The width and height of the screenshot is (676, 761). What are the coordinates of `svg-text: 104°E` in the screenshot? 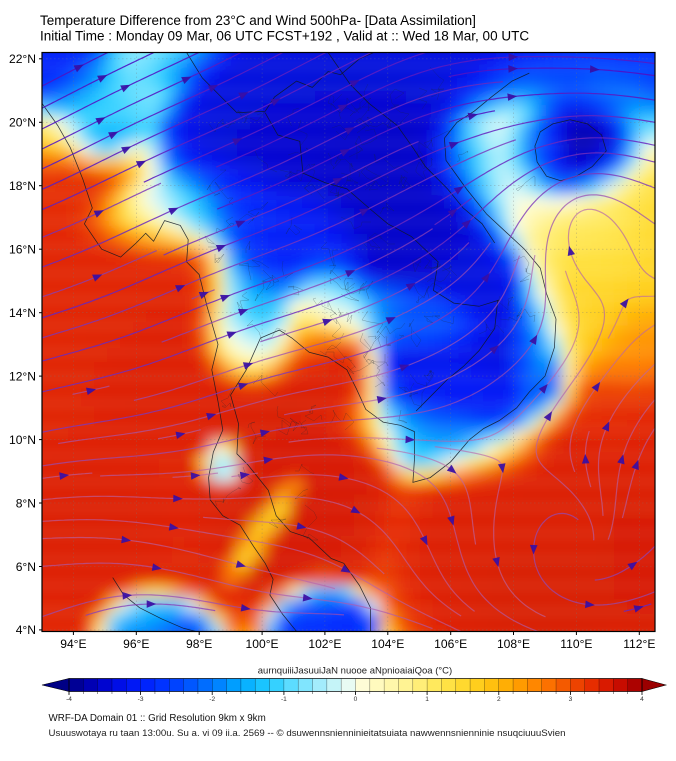 It's located at (387, 644).